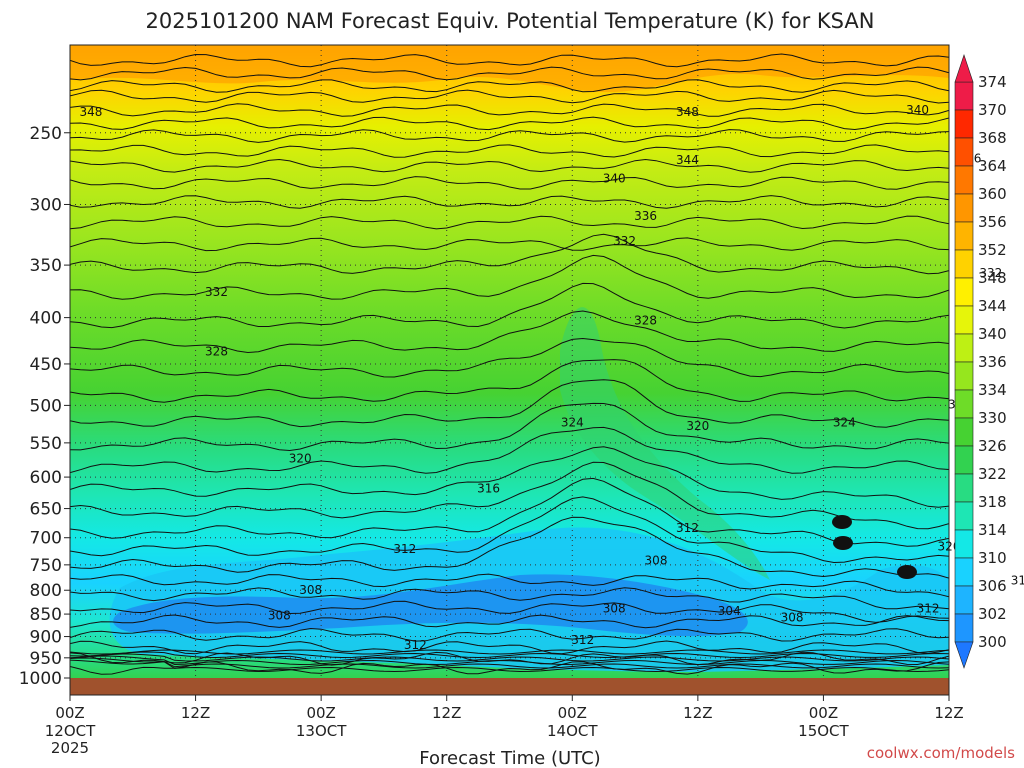 This screenshot has height=768, width=1024. What do you see at coordinates (46, 365) in the screenshot?
I see `y-tick-label: 450` at bounding box center [46, 365].